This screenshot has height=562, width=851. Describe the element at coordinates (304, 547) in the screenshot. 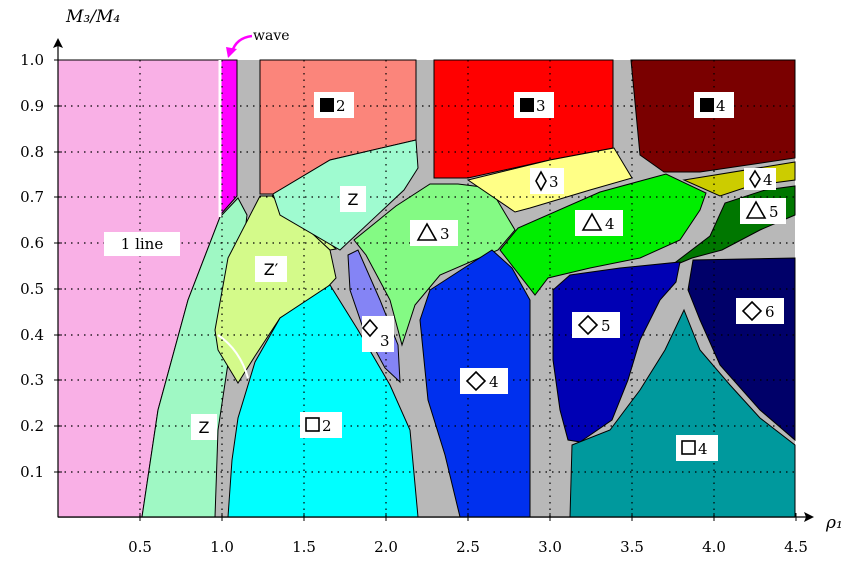

I see `x-tick-label: 1.5` at that location.